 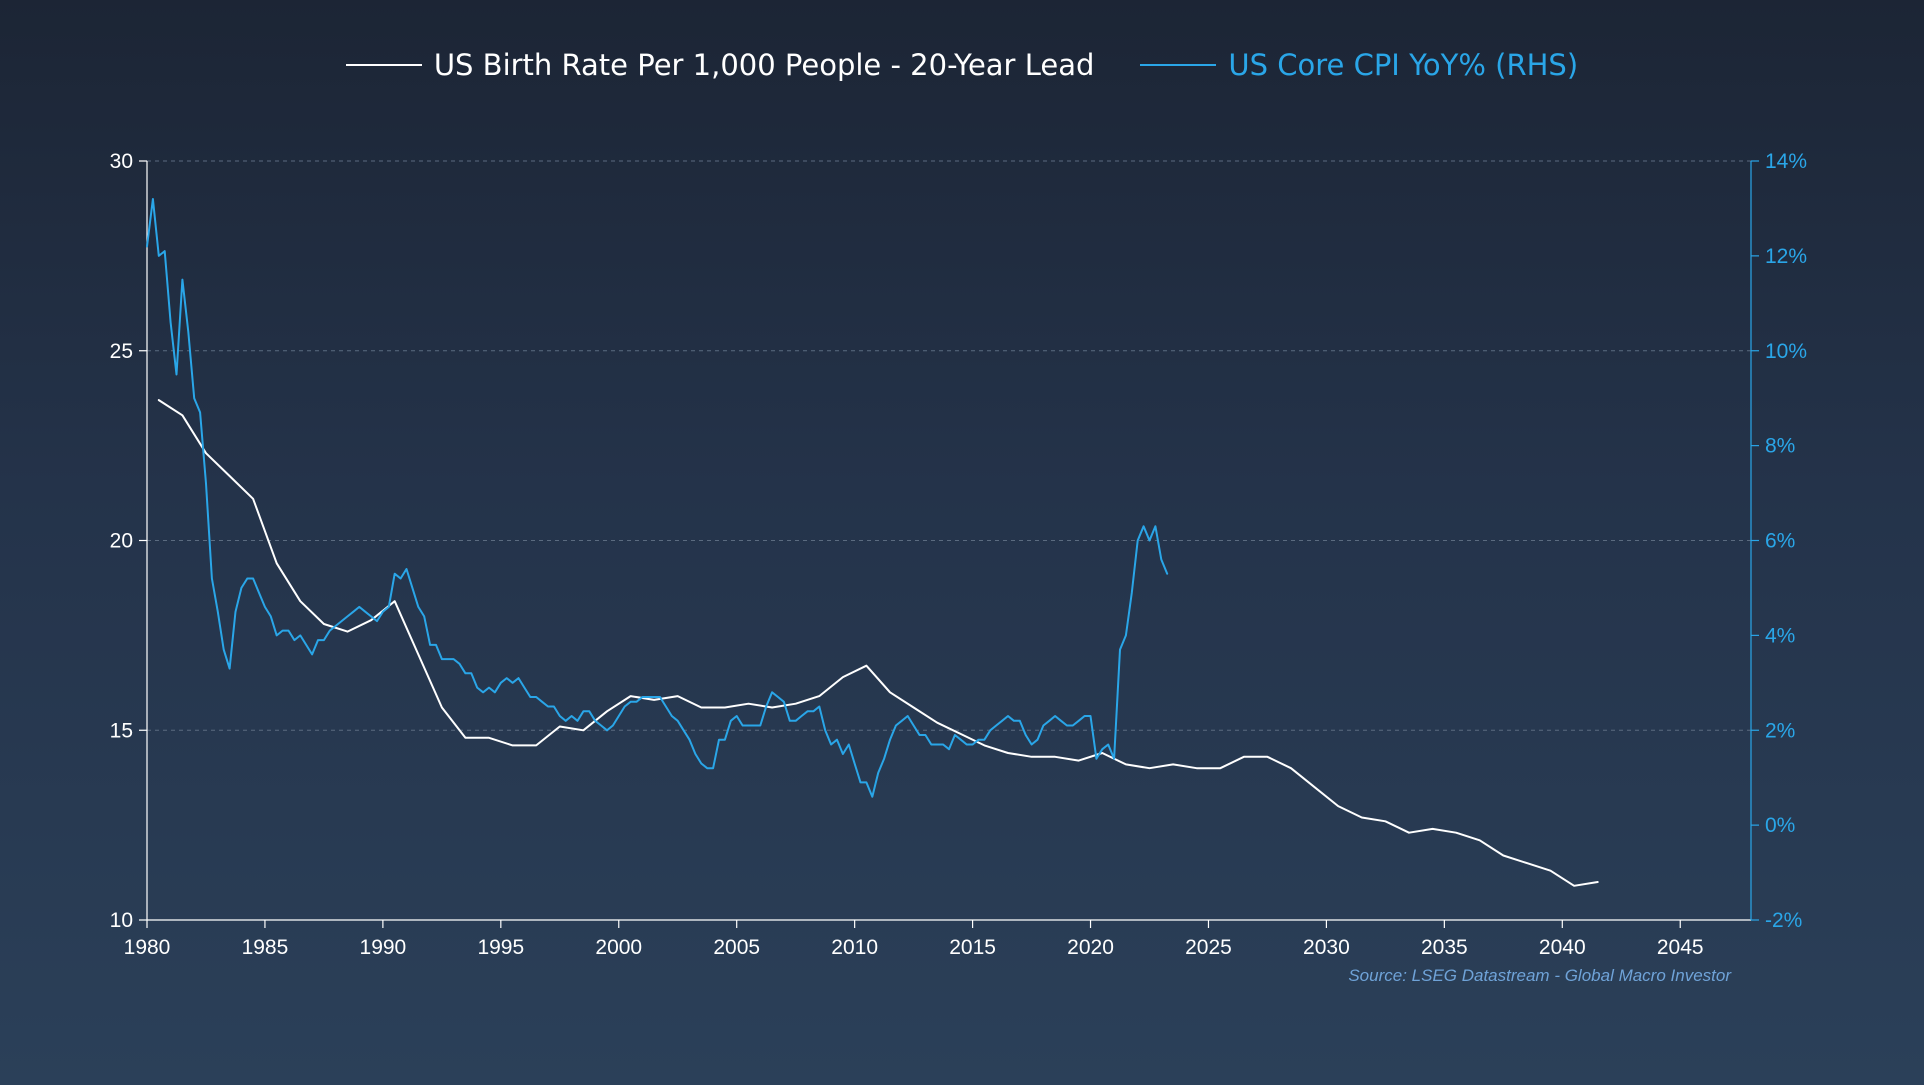 What do you see at coordinates (1783, 920) in the screenshot?
I see `y-right-tick-label: -2%` at bounding box center [1783, 920].